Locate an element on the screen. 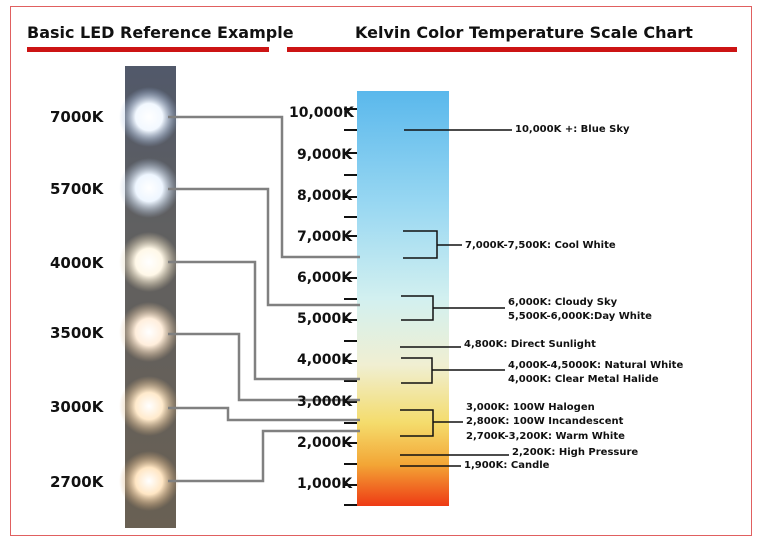 Image resolution: width=764 pixels, height=544 pixels. scale-ticks is located at coordinates (350, 307).